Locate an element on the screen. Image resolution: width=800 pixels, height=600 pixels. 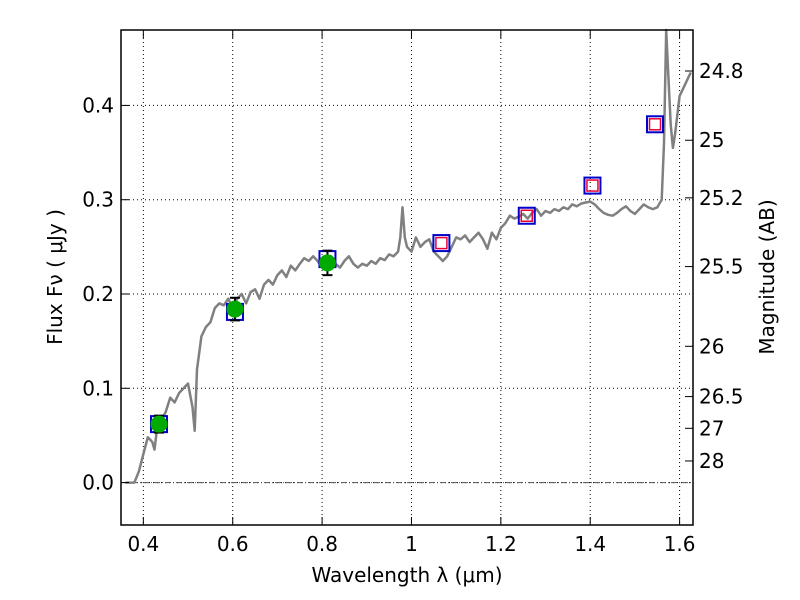
magnitude-tick-label: 26 is located at coordinates (711, 346).